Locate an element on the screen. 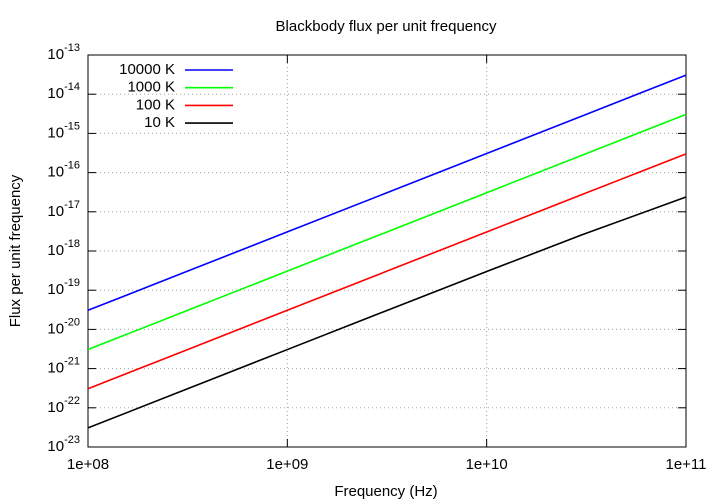  y-tick-exponent: -17 is located at coordinates (72, 205).